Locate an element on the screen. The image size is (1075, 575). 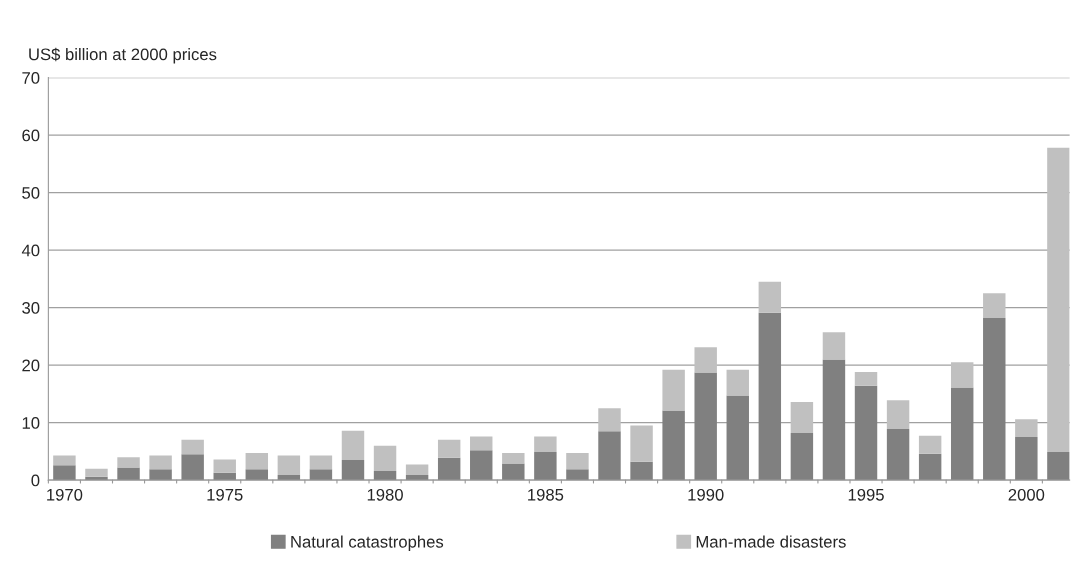
legend-label: Man-made disasters is located at coordinates (771, 541).